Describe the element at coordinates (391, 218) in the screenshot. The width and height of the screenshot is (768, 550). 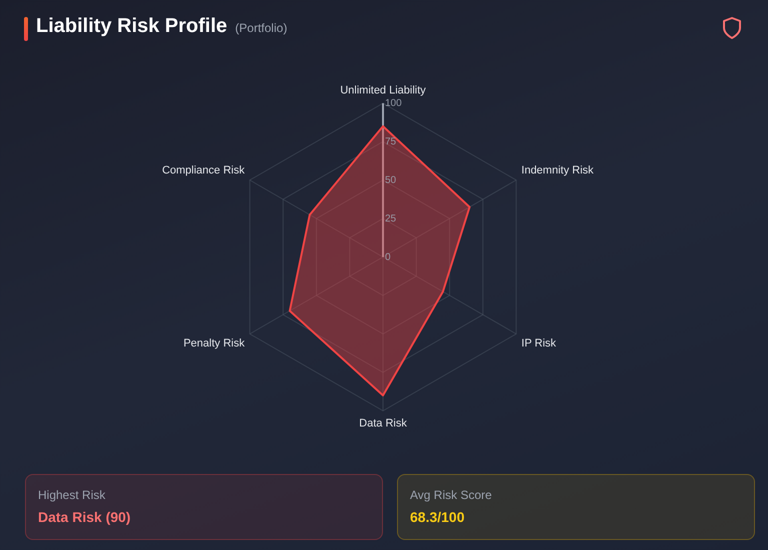
I see `y-tick-label: 25` at that location.